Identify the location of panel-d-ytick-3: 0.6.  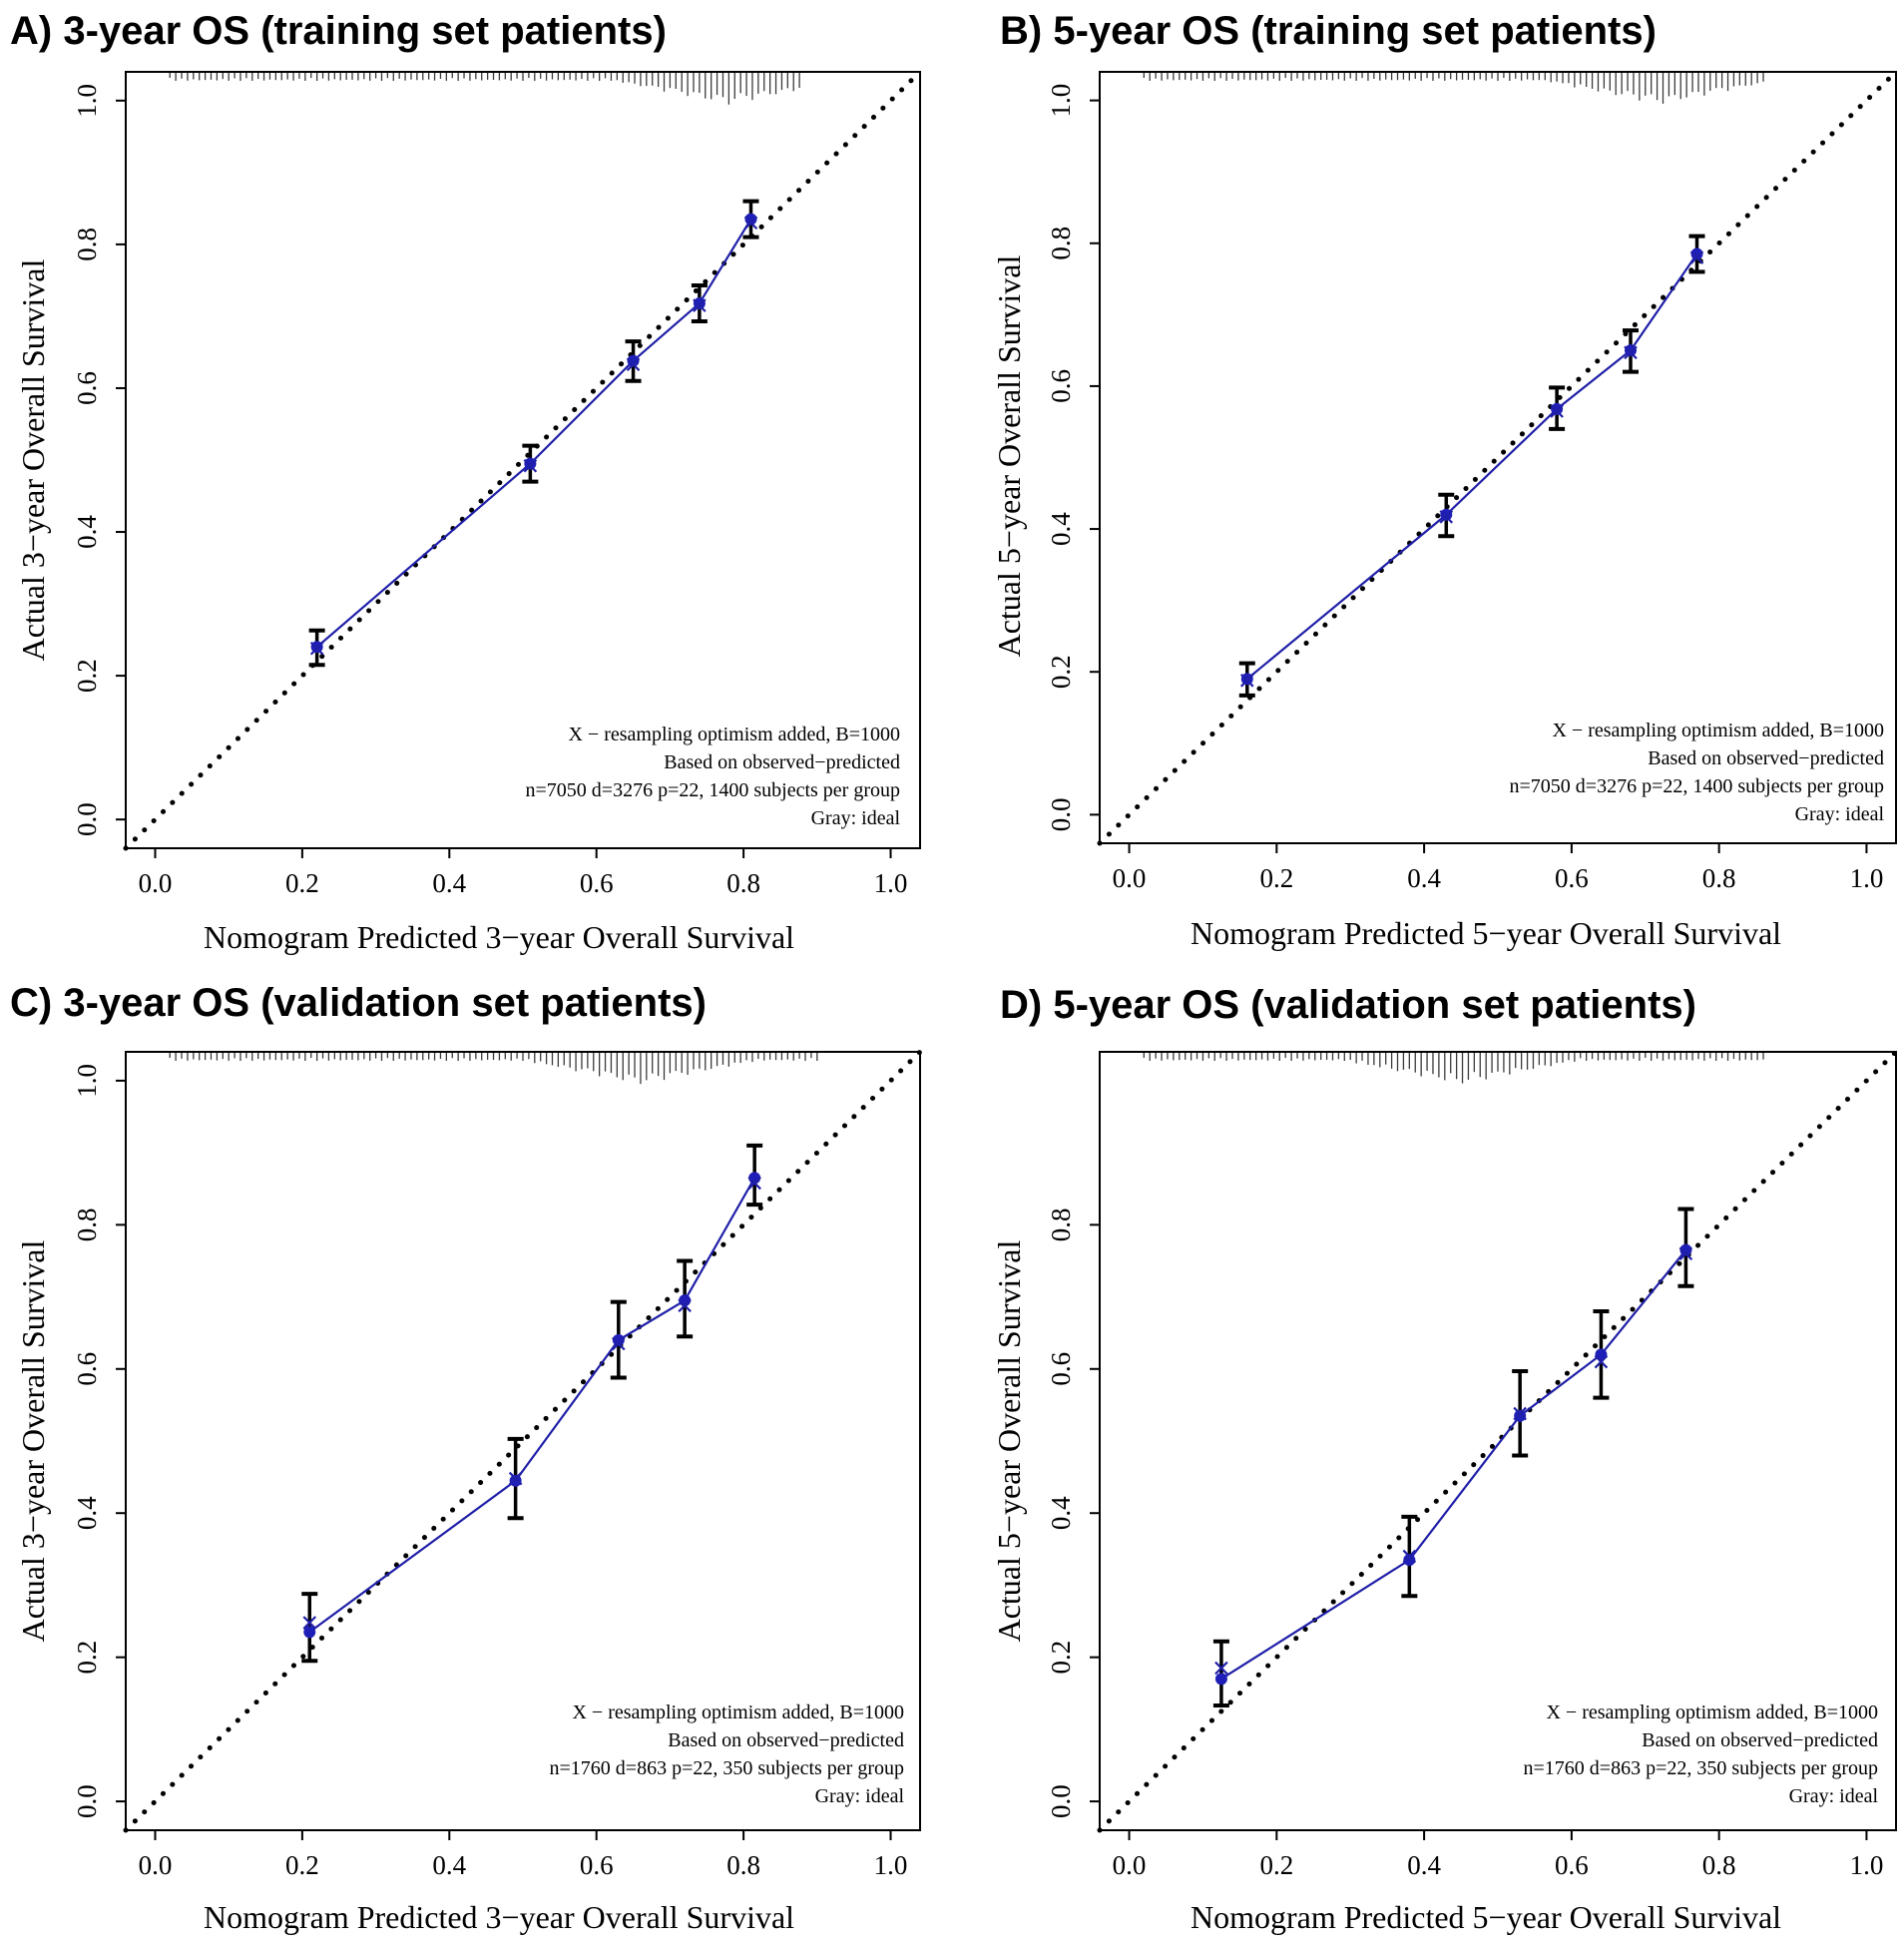
(1061, 1369).